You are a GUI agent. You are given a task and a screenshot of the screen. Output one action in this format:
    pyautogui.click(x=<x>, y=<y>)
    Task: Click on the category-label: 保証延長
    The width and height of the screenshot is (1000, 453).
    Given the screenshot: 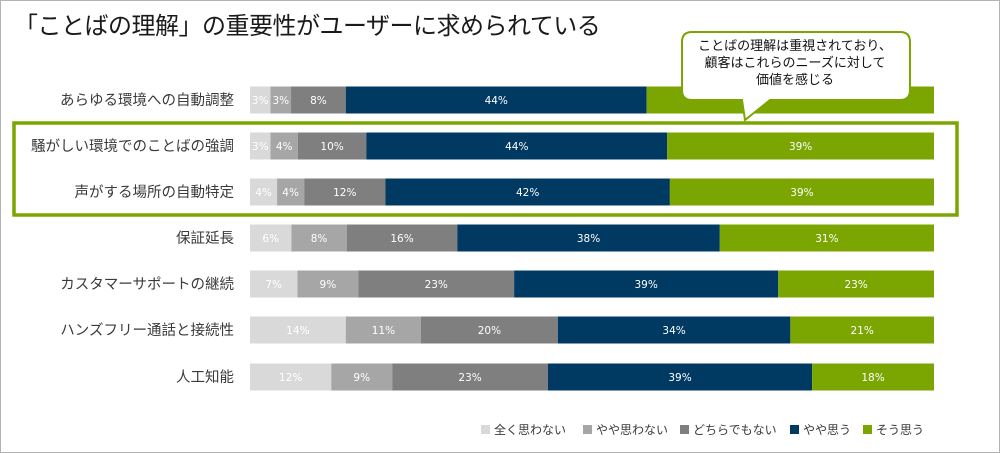 What is the action you would take?
    pyautogui.click(x=205, y=238)
    